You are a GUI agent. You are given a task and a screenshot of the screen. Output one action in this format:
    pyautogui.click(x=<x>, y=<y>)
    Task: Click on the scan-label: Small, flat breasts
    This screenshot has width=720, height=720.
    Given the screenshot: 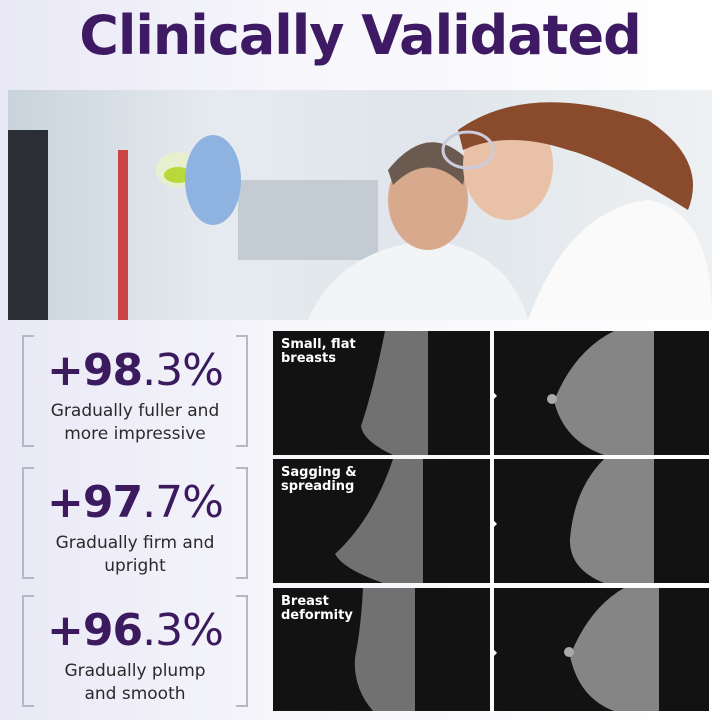 What is the action you would take?
    pyautogui.click(x=318, y=351)
    